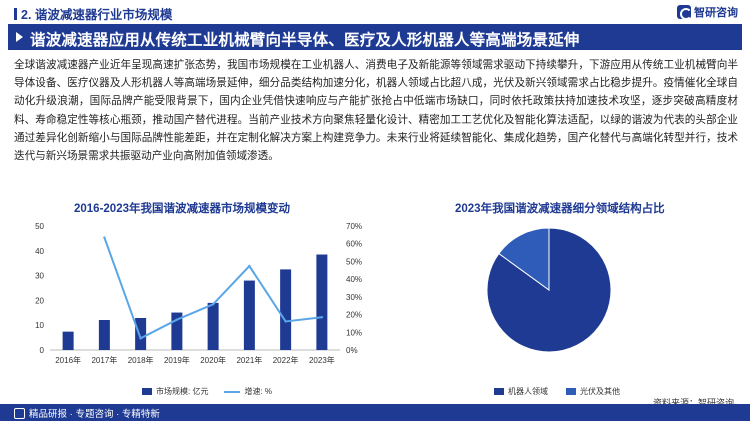  Describe the element at coordinates (600, 391) in the screenshot. I see `legend-pv-label: 光伏及其他` at that location.